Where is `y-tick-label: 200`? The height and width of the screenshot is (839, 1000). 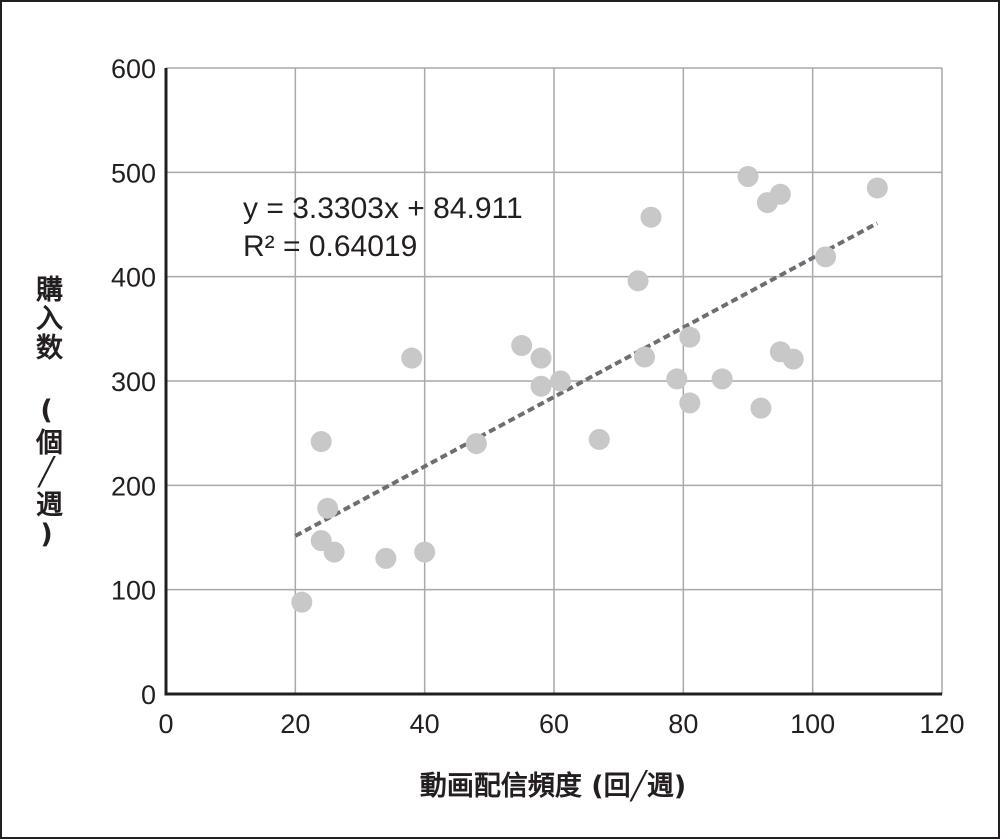
y-tick-label: 200 is located at coordinates (133, 486).